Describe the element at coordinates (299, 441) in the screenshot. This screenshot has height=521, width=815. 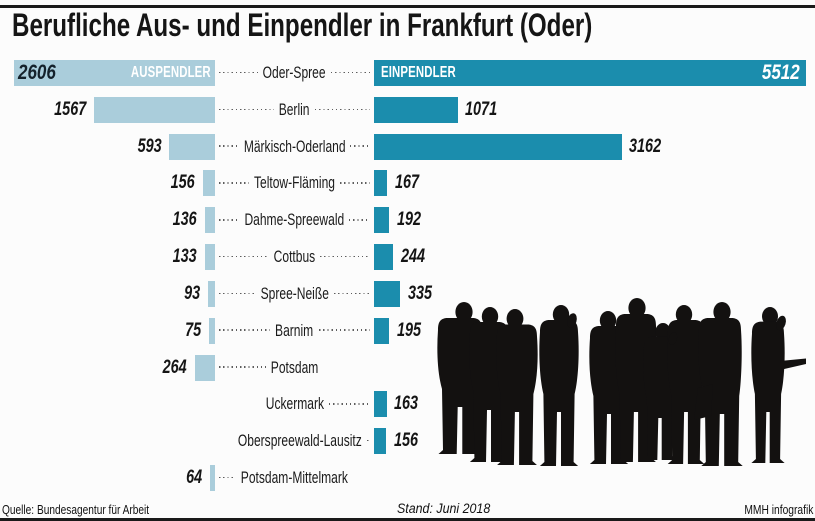
I see `category-label-text: Oberspreewald-Lausitz` at that location.